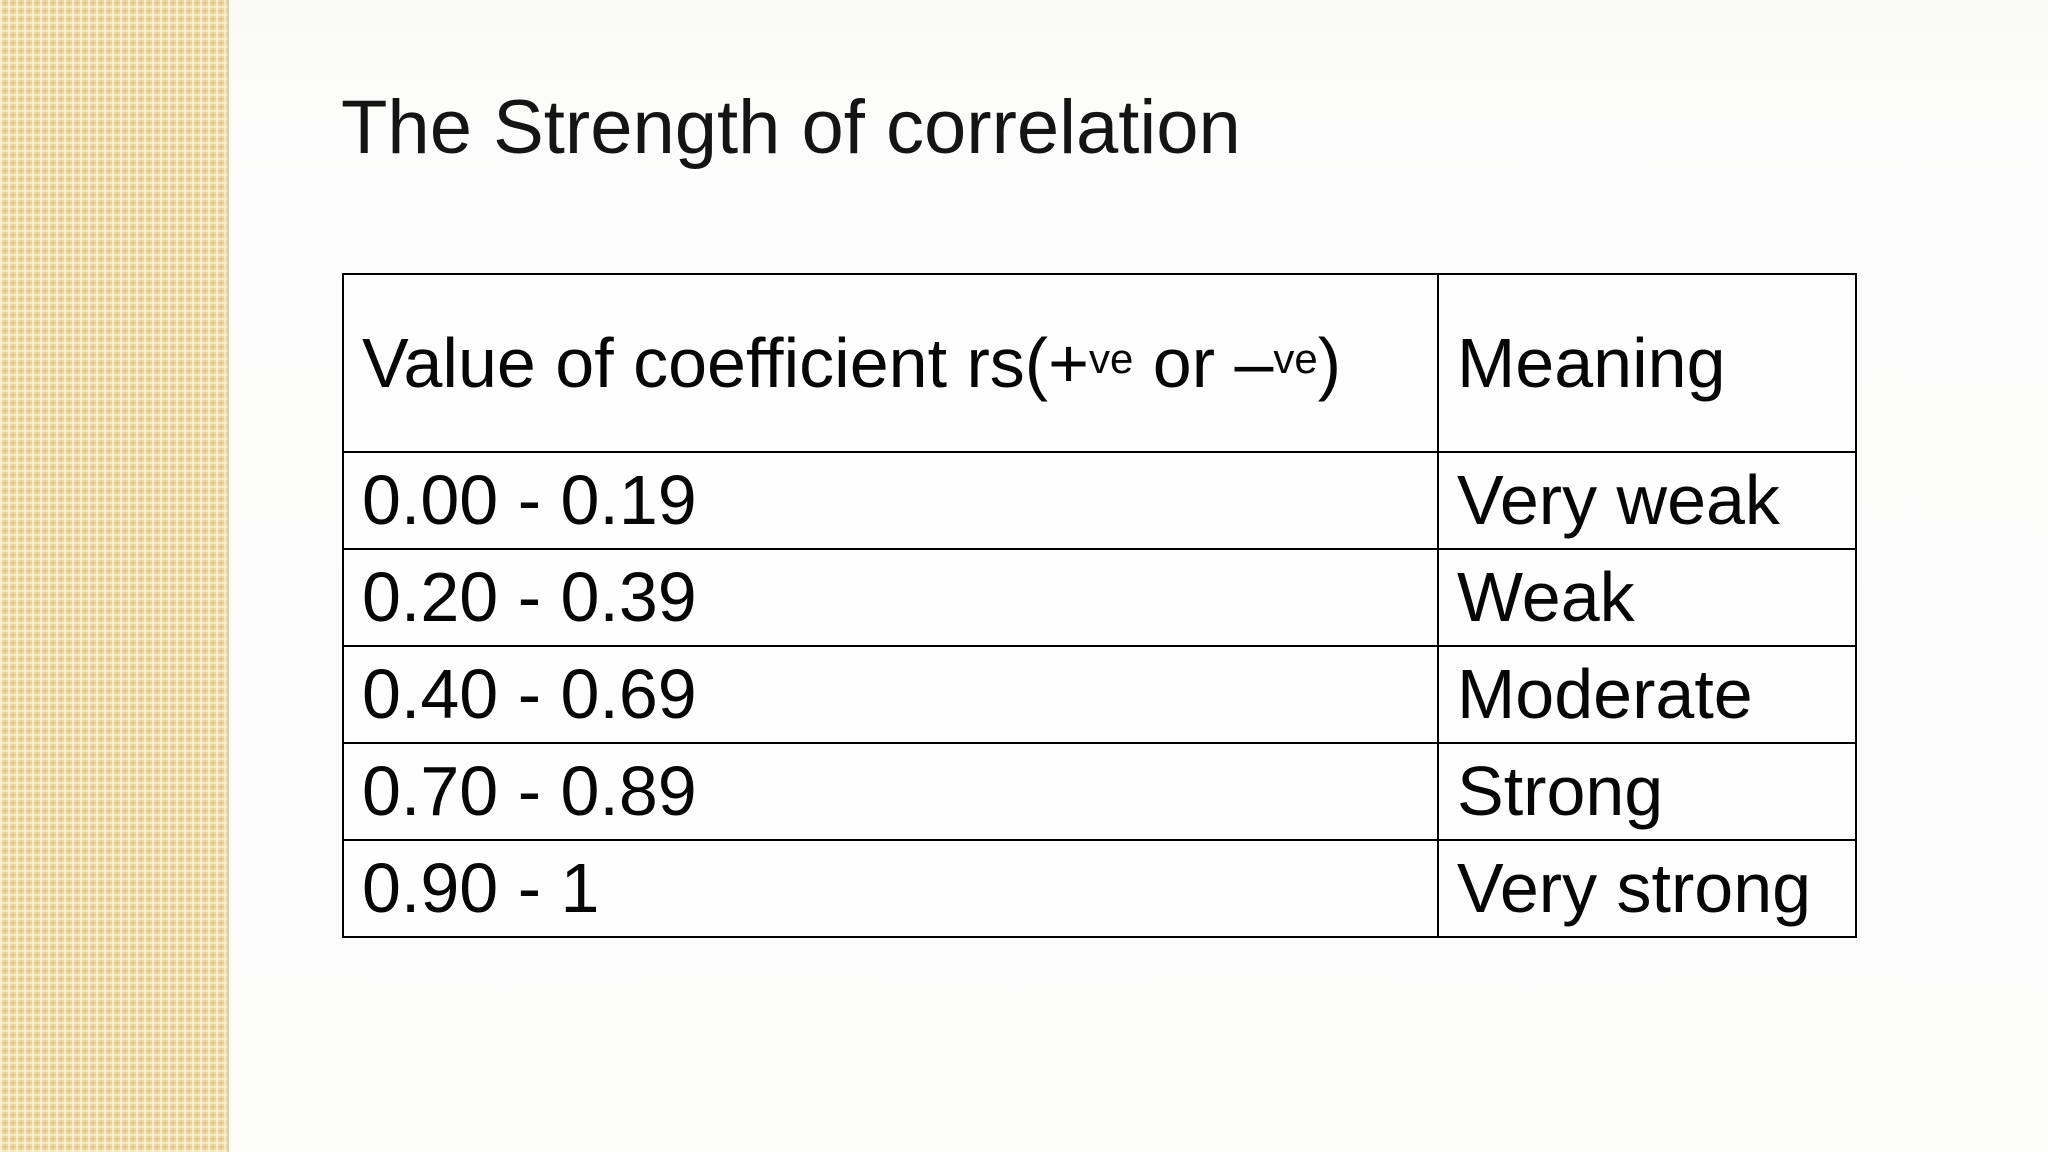  I want to click on sidebar-texture-strip, so click(114, 576).